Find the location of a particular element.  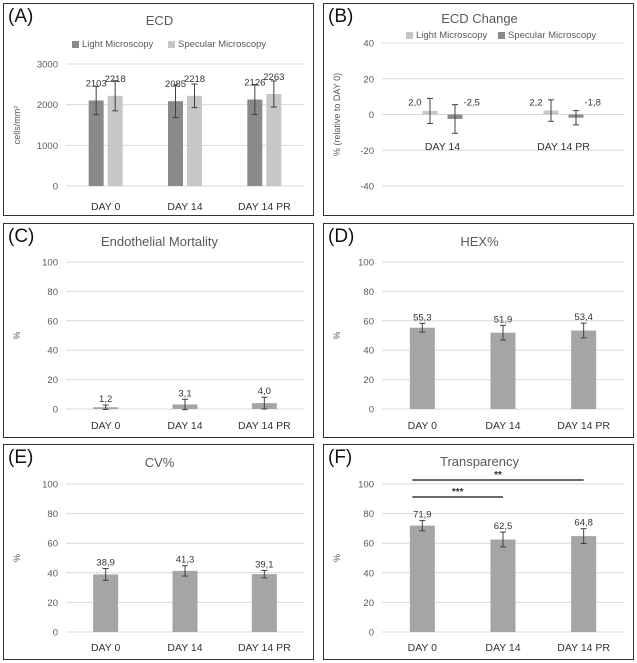

data-label: 2085 is located at coordinates (175, 84).